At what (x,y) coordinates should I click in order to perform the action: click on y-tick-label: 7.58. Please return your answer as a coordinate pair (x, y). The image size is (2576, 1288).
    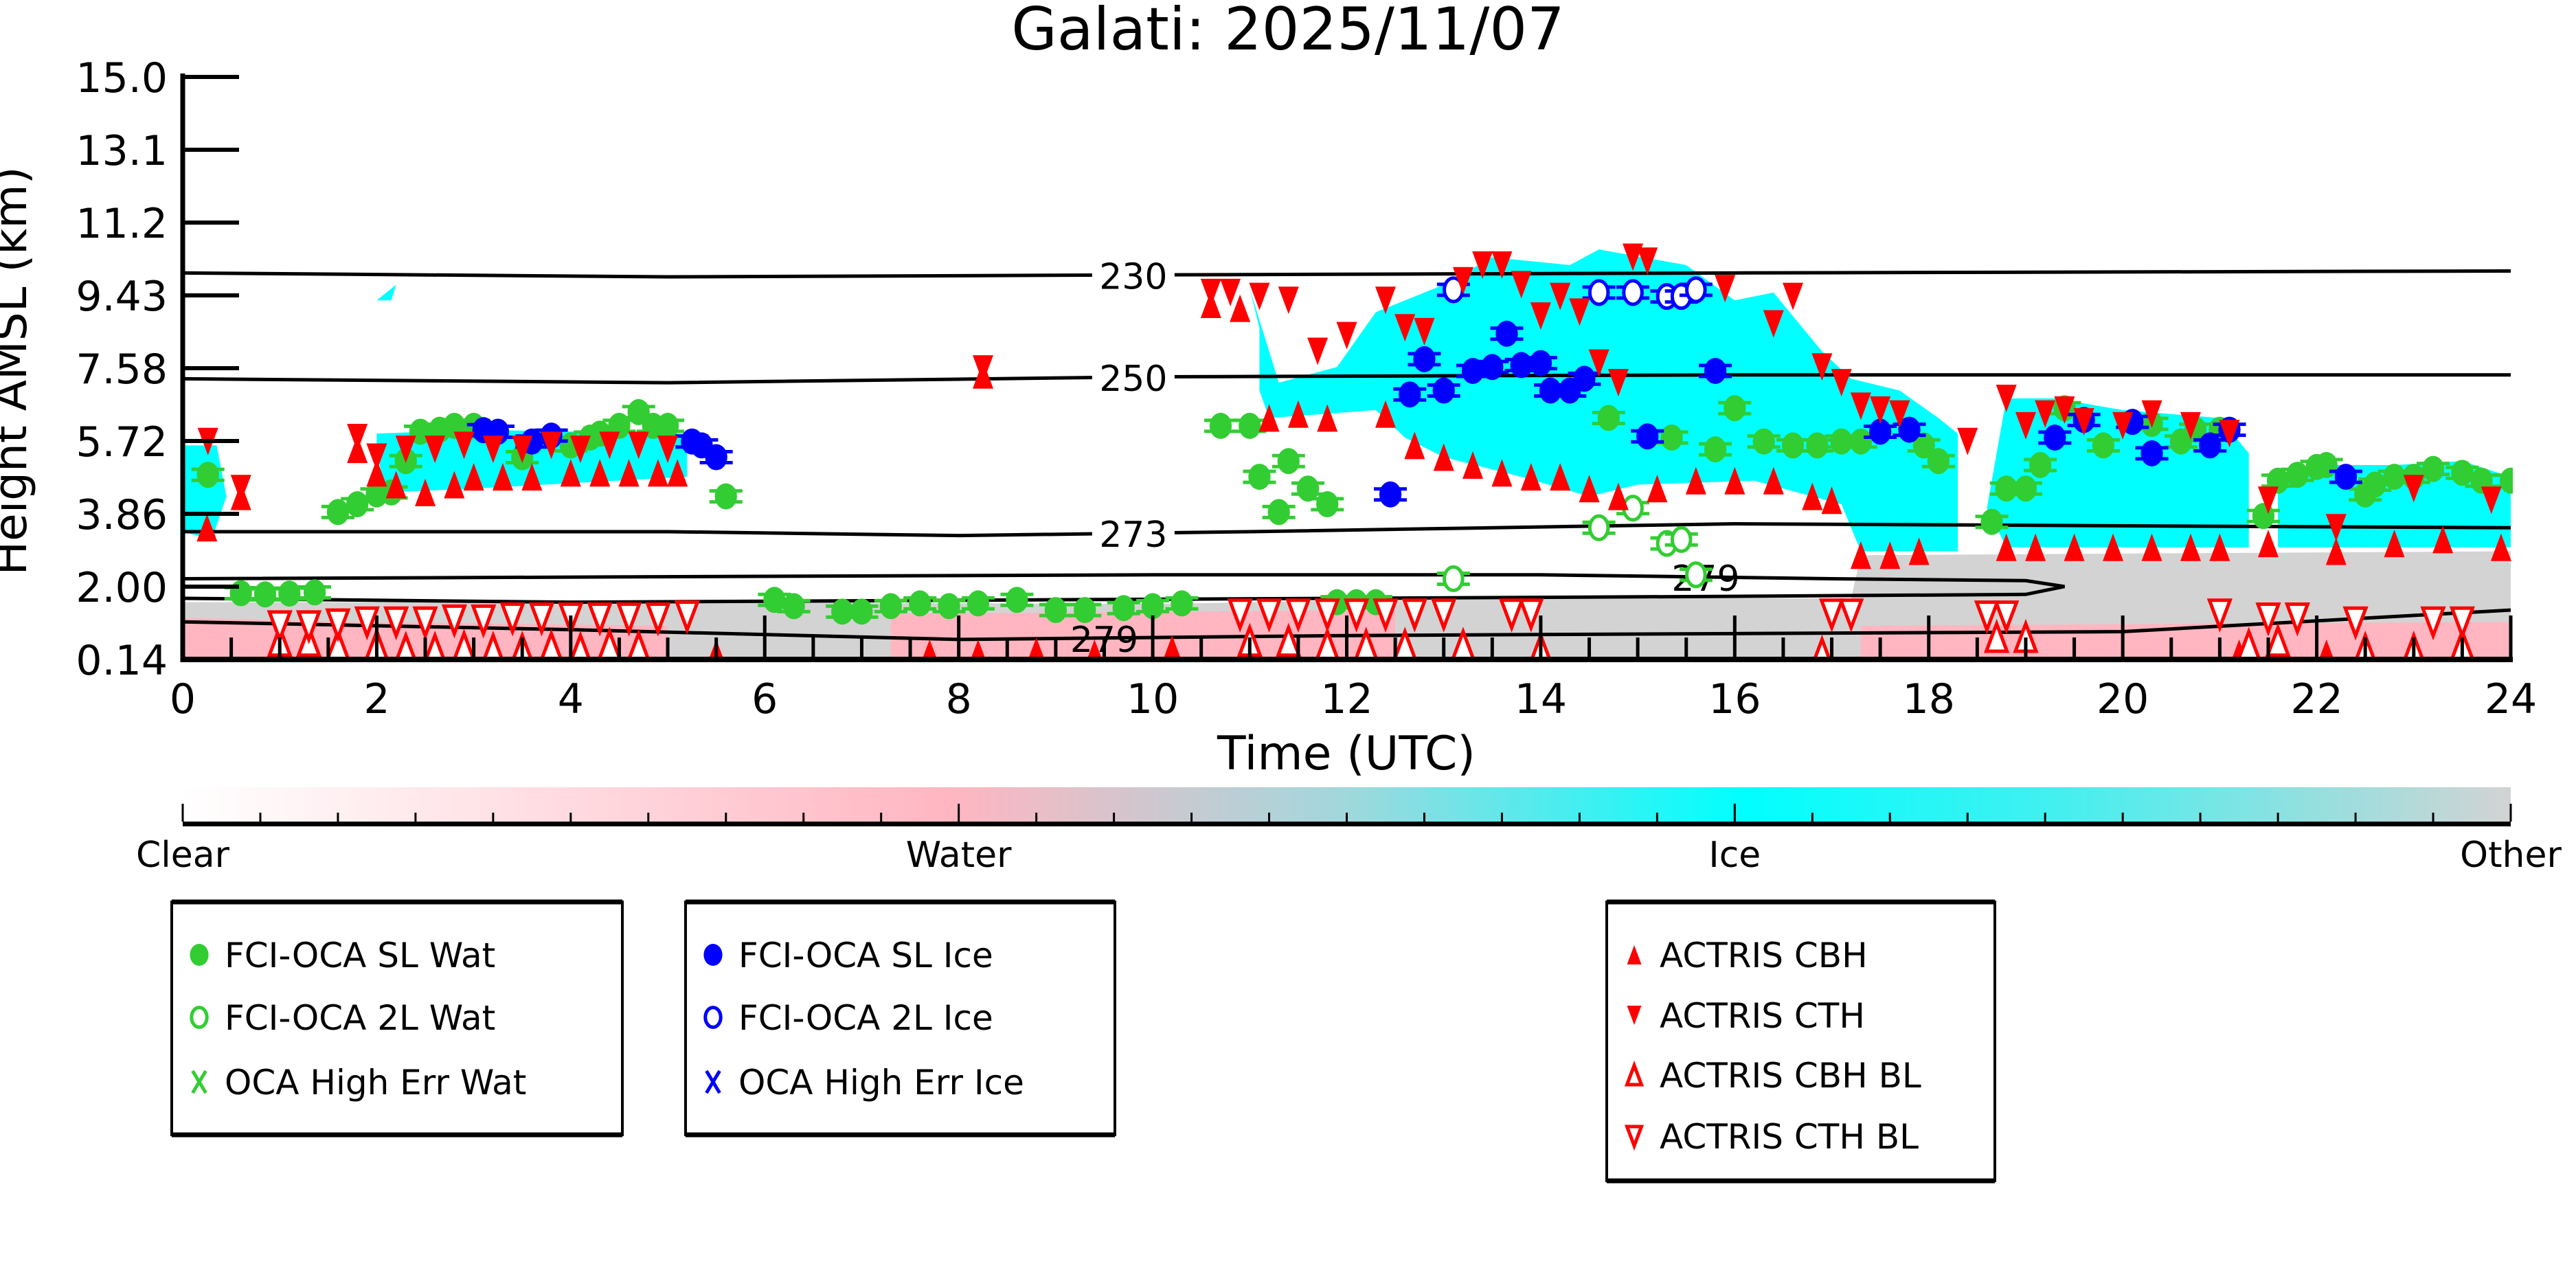
    Looking at the image, I should click on (122, 370).